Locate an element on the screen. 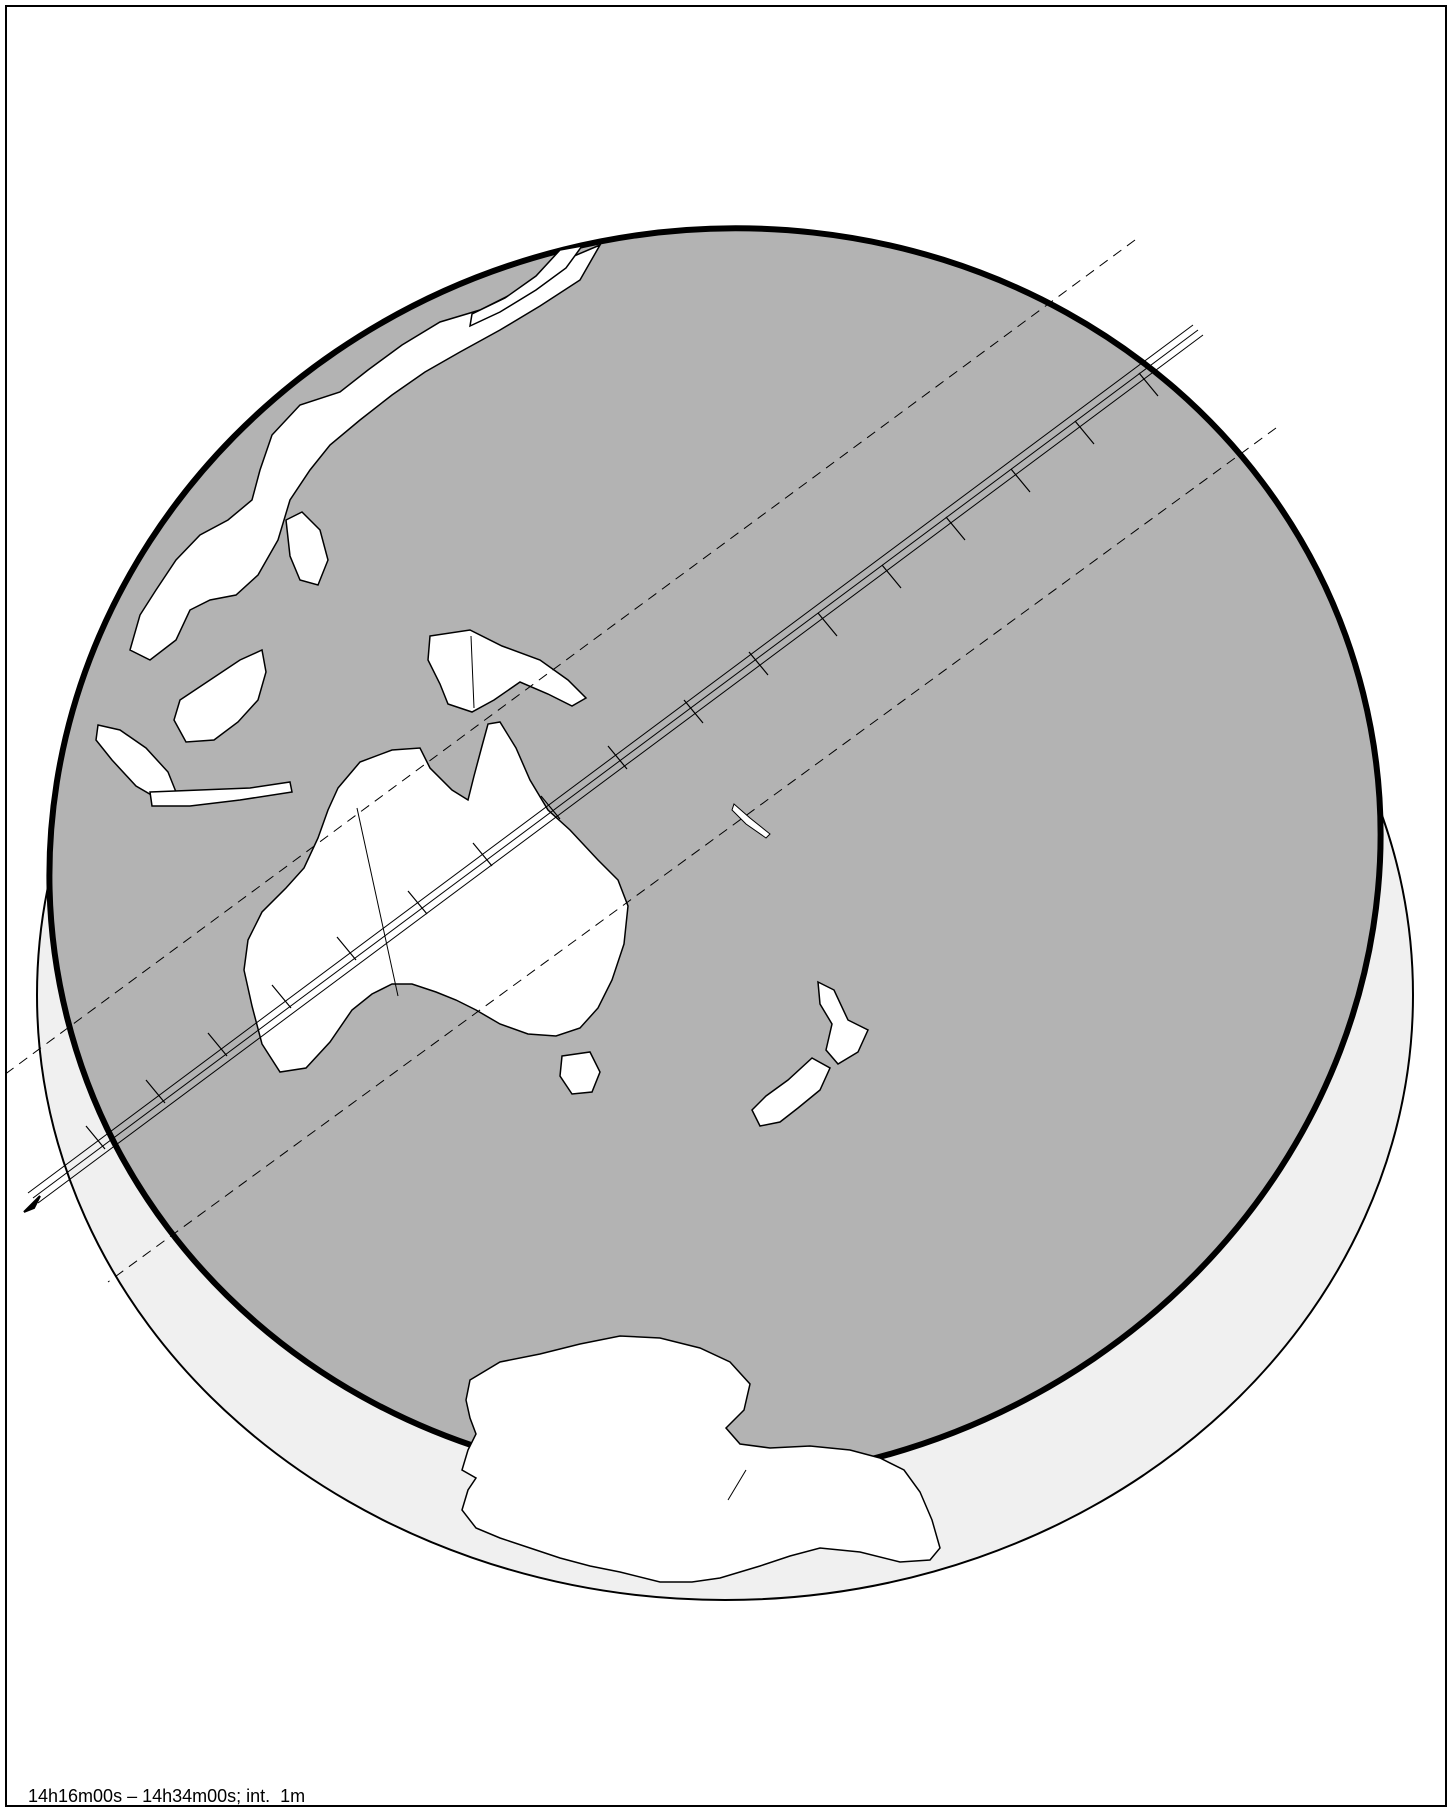  land-nz-north is located at coordinates (843, 1022).